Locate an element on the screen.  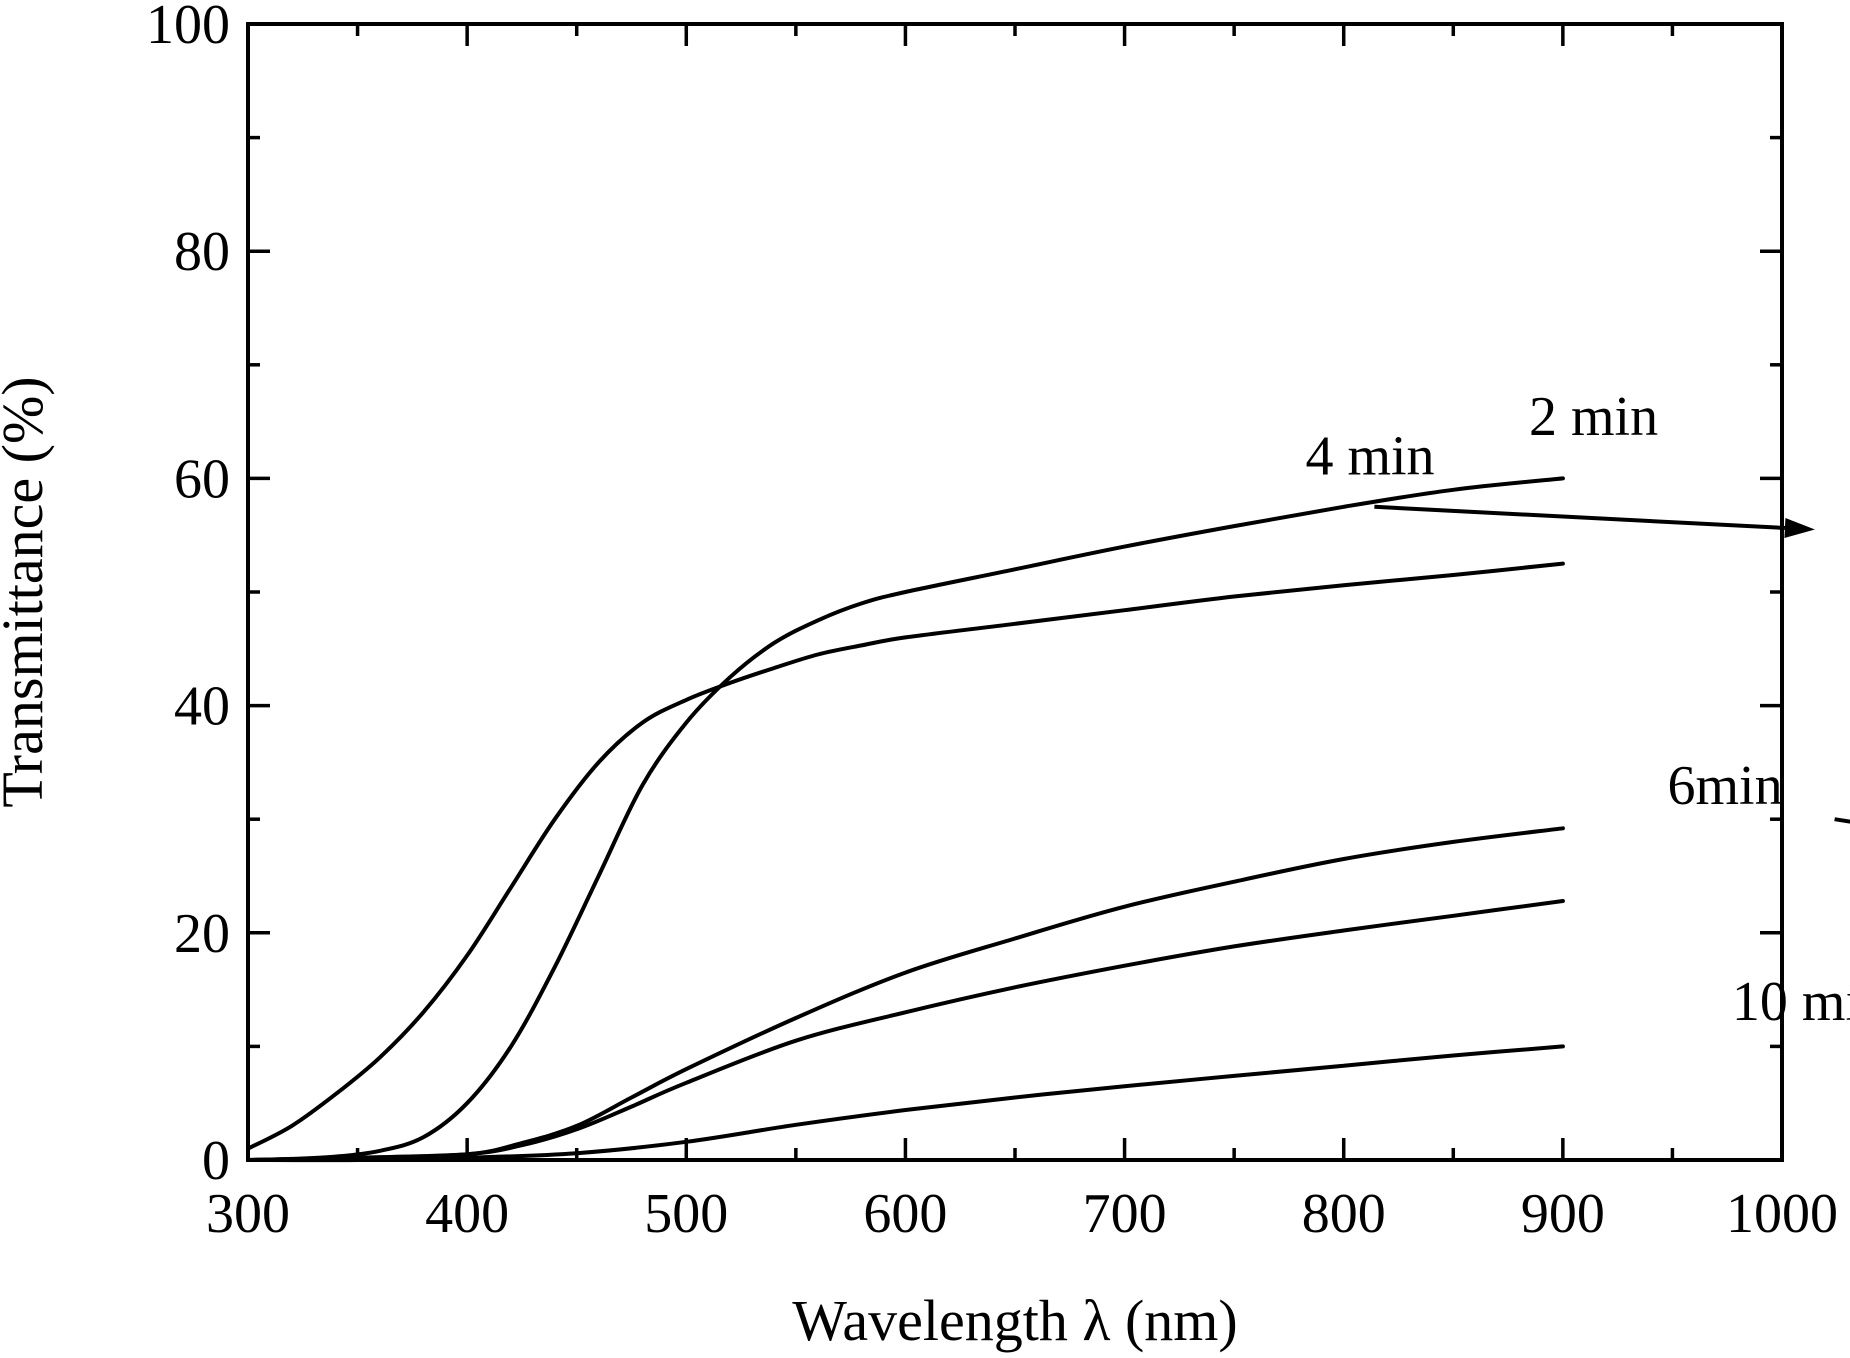
y-tick-label: 0 is located at coordinates (216, 1161).